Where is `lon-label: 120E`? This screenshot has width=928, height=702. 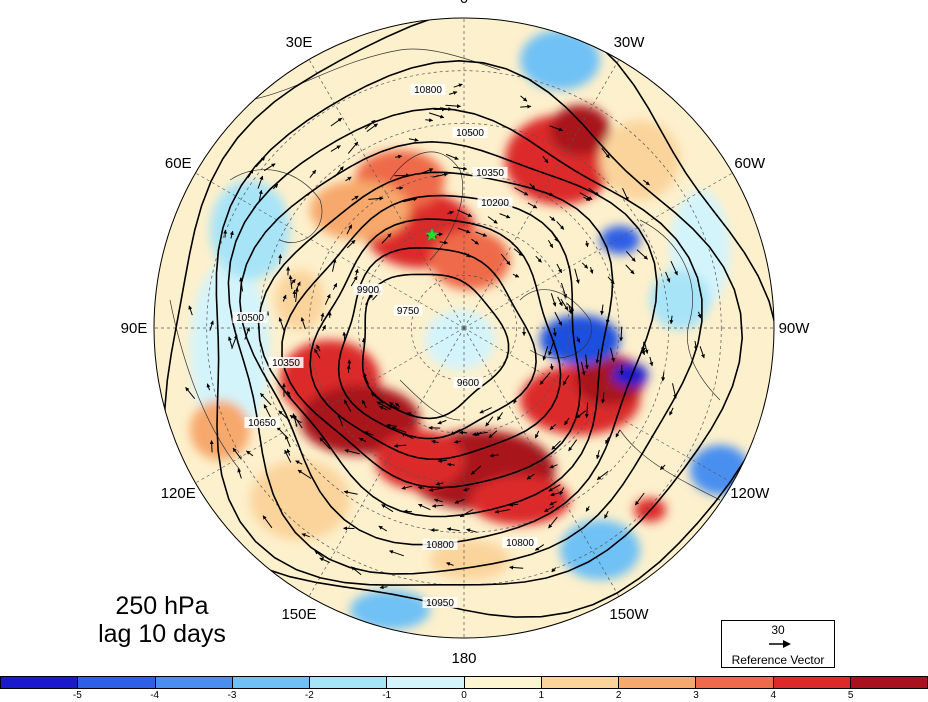 lon-label: 120E is located at coordinates (178, 493).